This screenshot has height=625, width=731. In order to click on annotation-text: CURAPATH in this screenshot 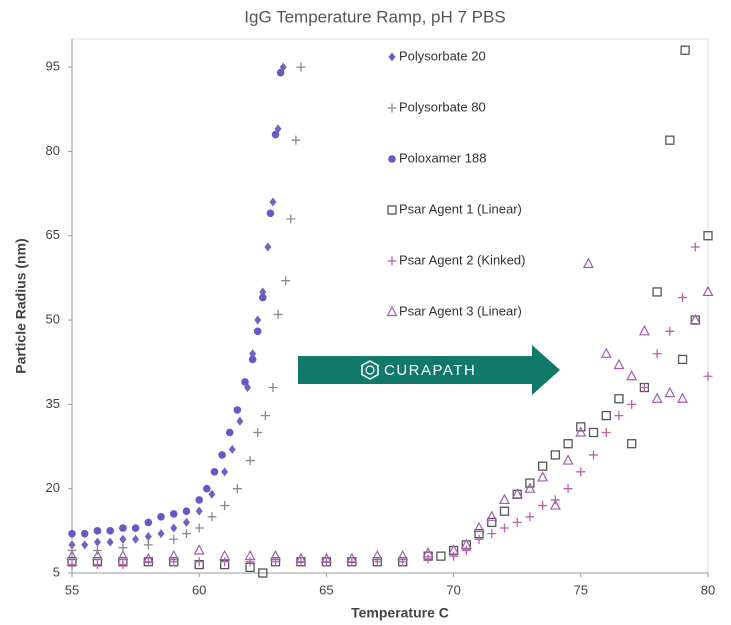, I will do `click(430, 370)`.